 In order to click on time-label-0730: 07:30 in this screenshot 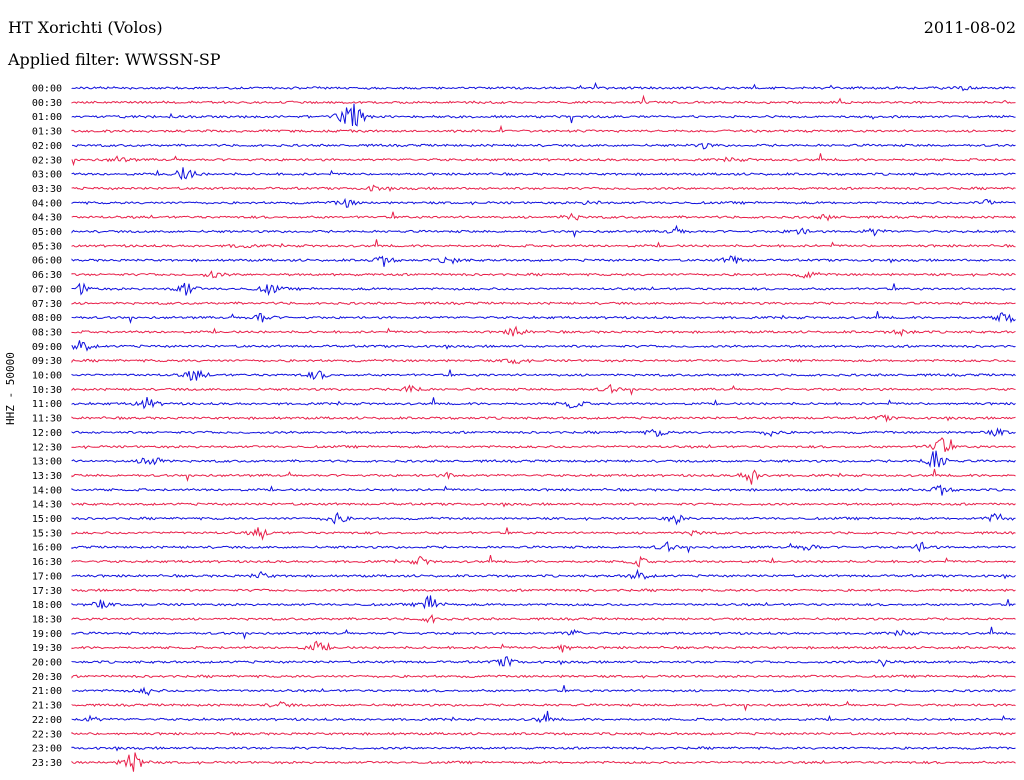, I will do `click(47, 304)`.